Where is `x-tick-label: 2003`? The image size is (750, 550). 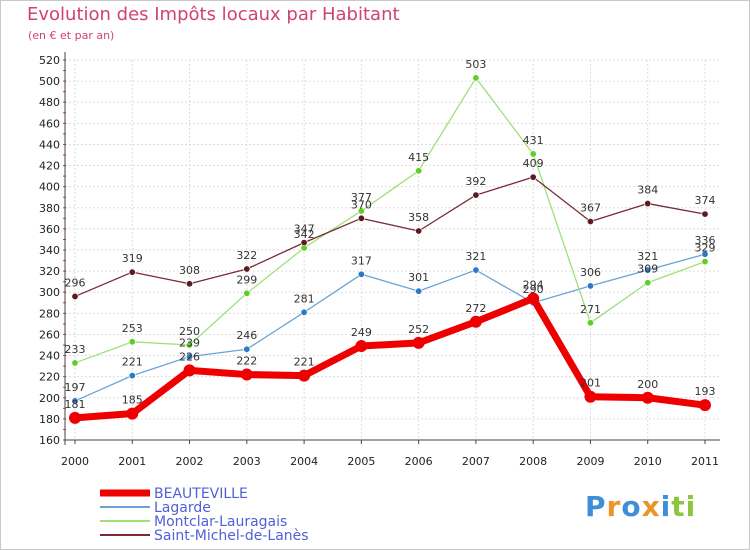 x-tick-label: 2003 is located at coordinates (247, 461).